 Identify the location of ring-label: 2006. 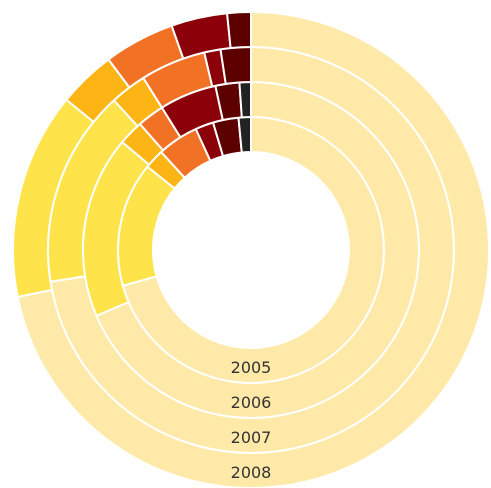
(251, 402).